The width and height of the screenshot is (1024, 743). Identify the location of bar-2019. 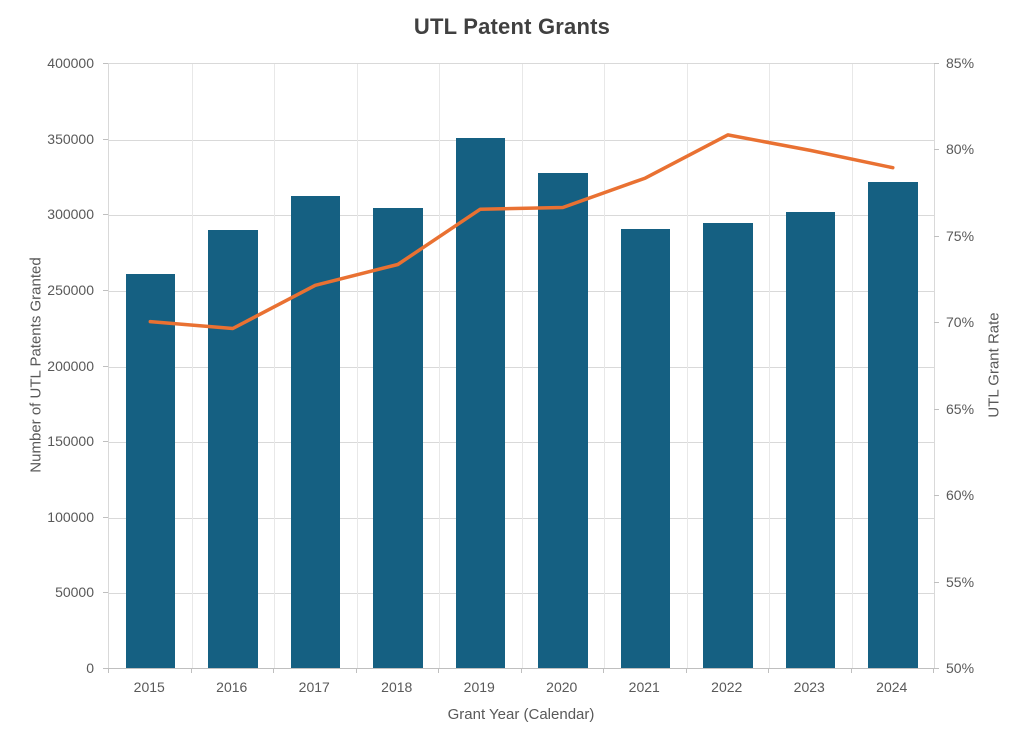
(480, 403).